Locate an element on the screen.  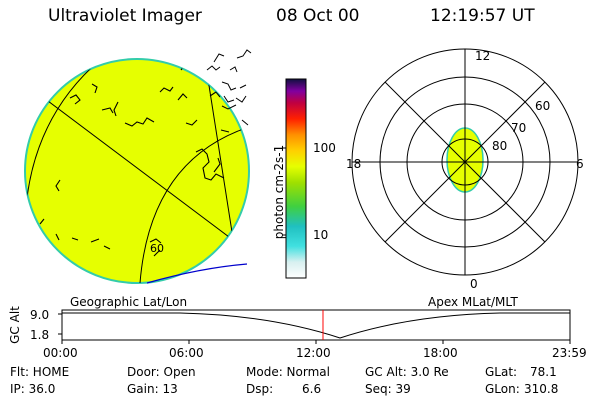
colorbar-label-10: 10 is located at coordinates (321, 235).